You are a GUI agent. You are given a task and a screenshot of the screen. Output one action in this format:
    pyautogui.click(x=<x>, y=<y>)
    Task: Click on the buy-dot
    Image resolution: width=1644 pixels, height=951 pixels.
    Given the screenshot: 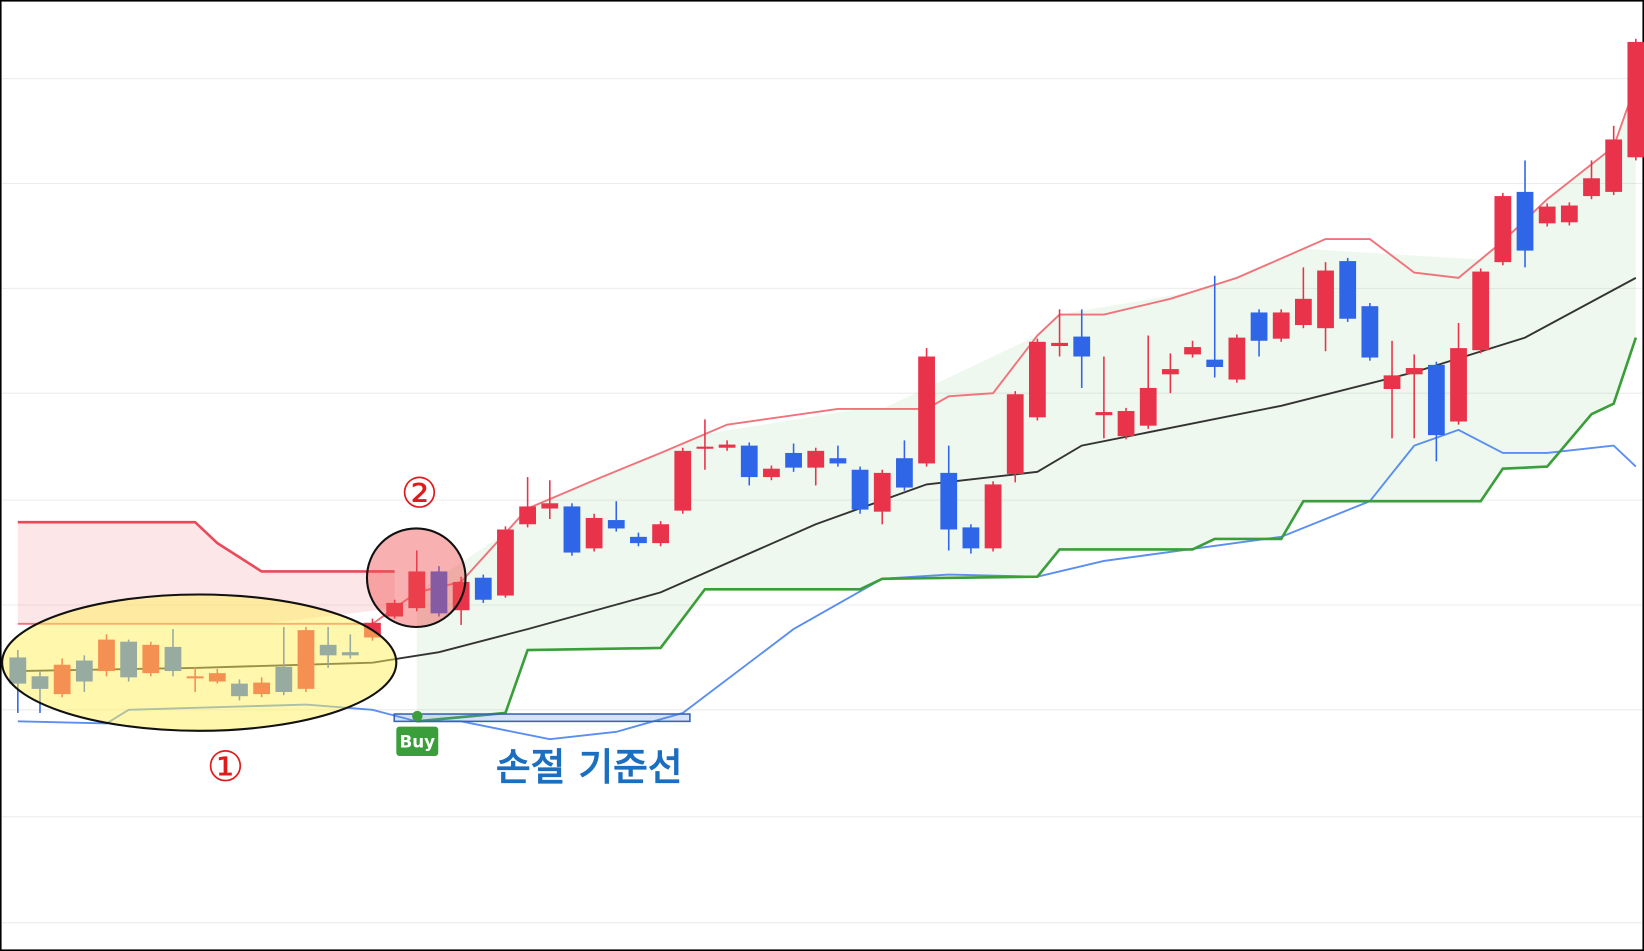 What is the action you would take?
    pyautogui.click(x=417, y=716)
    